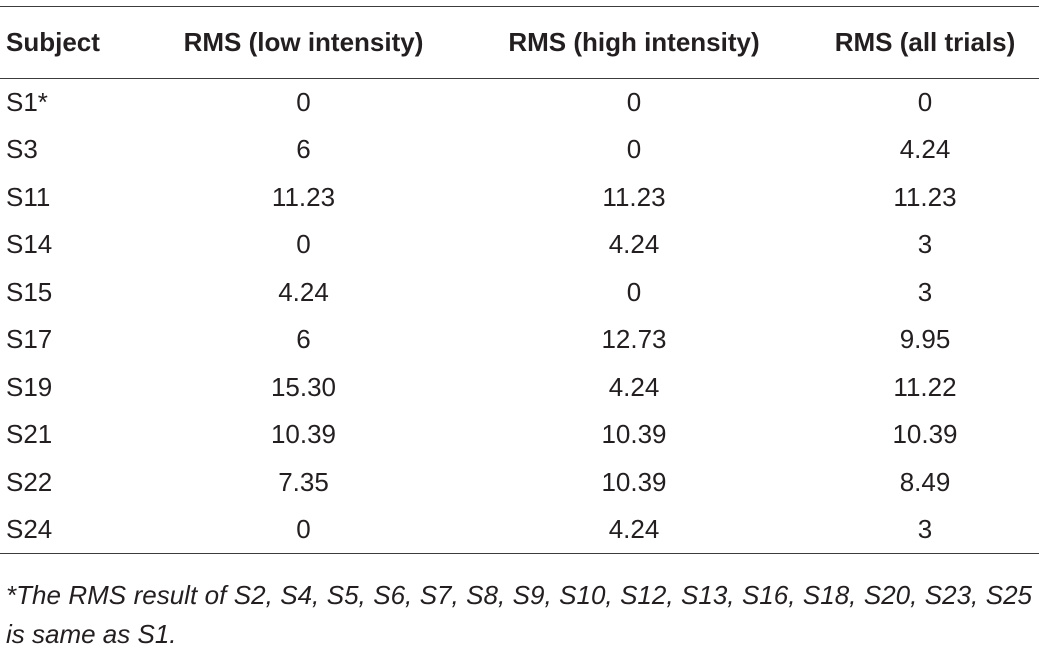 Image resolution: width=1039 pixels, height=658 pixels. Describe the element at coordinates (29, 386) in the screenshot. I see `cell-subject: S19` at that location.